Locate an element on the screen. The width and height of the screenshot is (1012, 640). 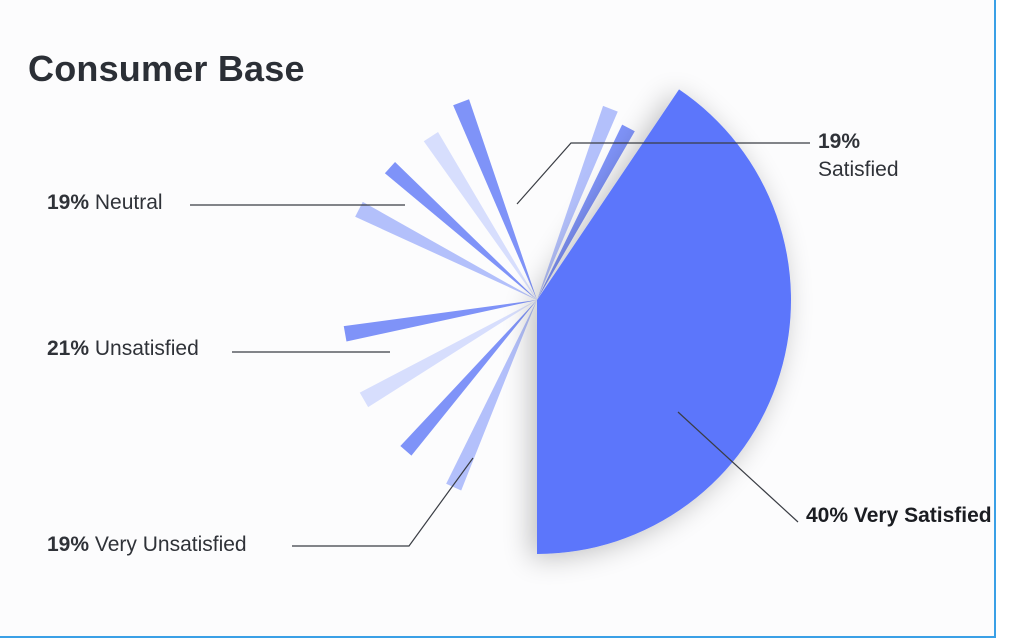
label-very-satisfied: 40% Very Satisfied is located at coordinates (899, 516).